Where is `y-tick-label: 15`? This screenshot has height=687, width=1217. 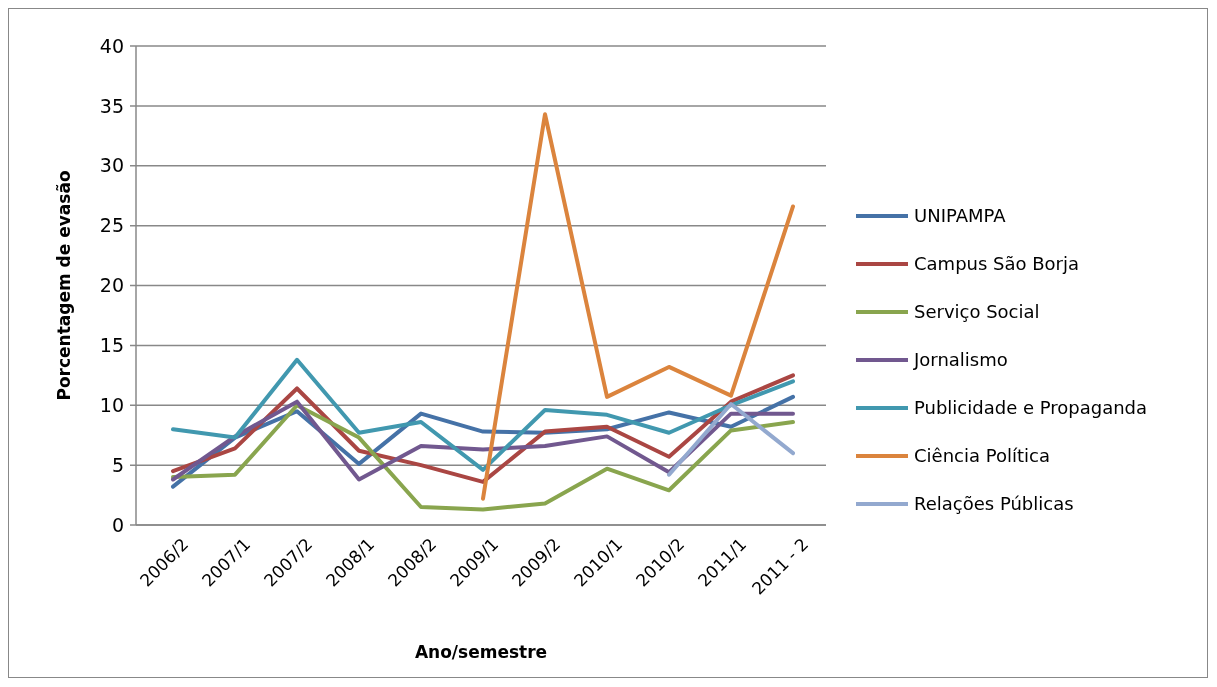
y-tick-label: 15 is located at coordinates (111, 345).